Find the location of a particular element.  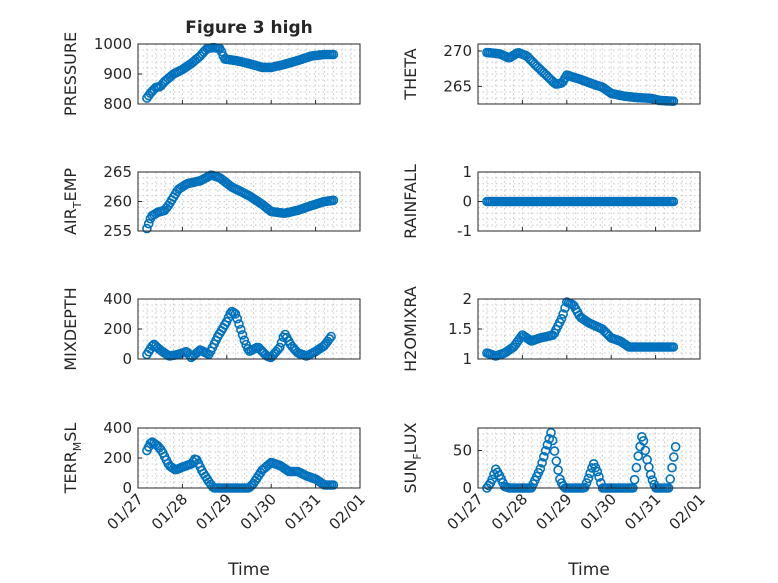

theta-data-point is located at coordinates (673, 101).